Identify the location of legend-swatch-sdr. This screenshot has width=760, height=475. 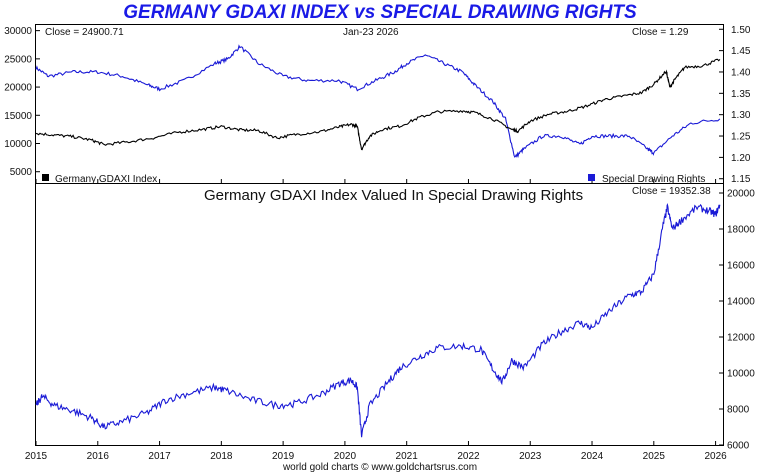
(591, 177).